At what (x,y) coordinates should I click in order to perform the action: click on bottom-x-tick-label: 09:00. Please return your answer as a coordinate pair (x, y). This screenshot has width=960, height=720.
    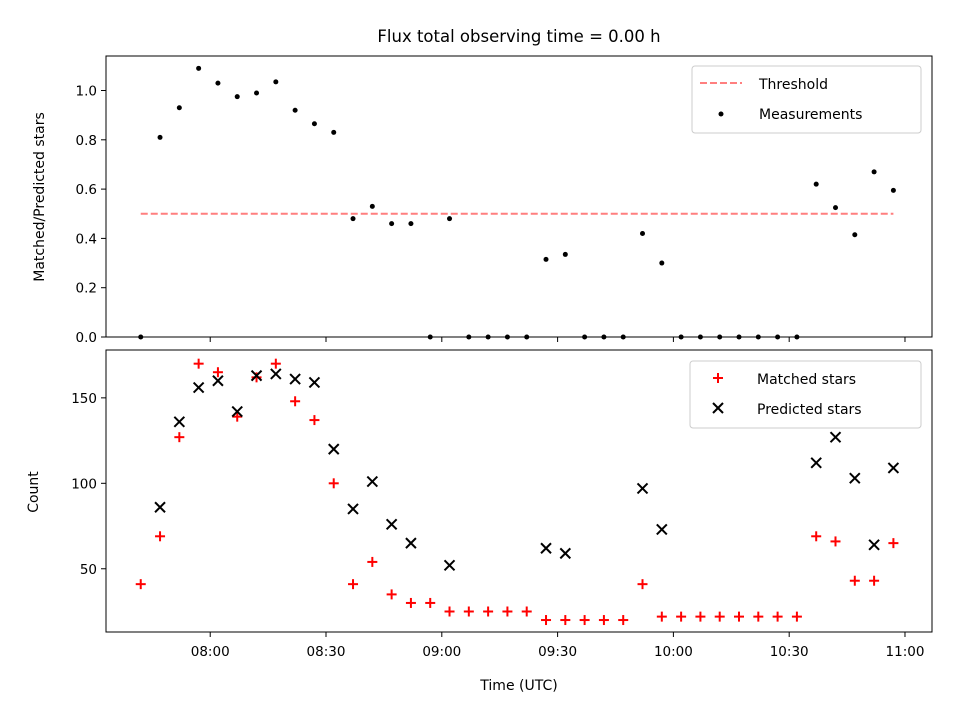
    Looking at the image, I should click on (441, 652).